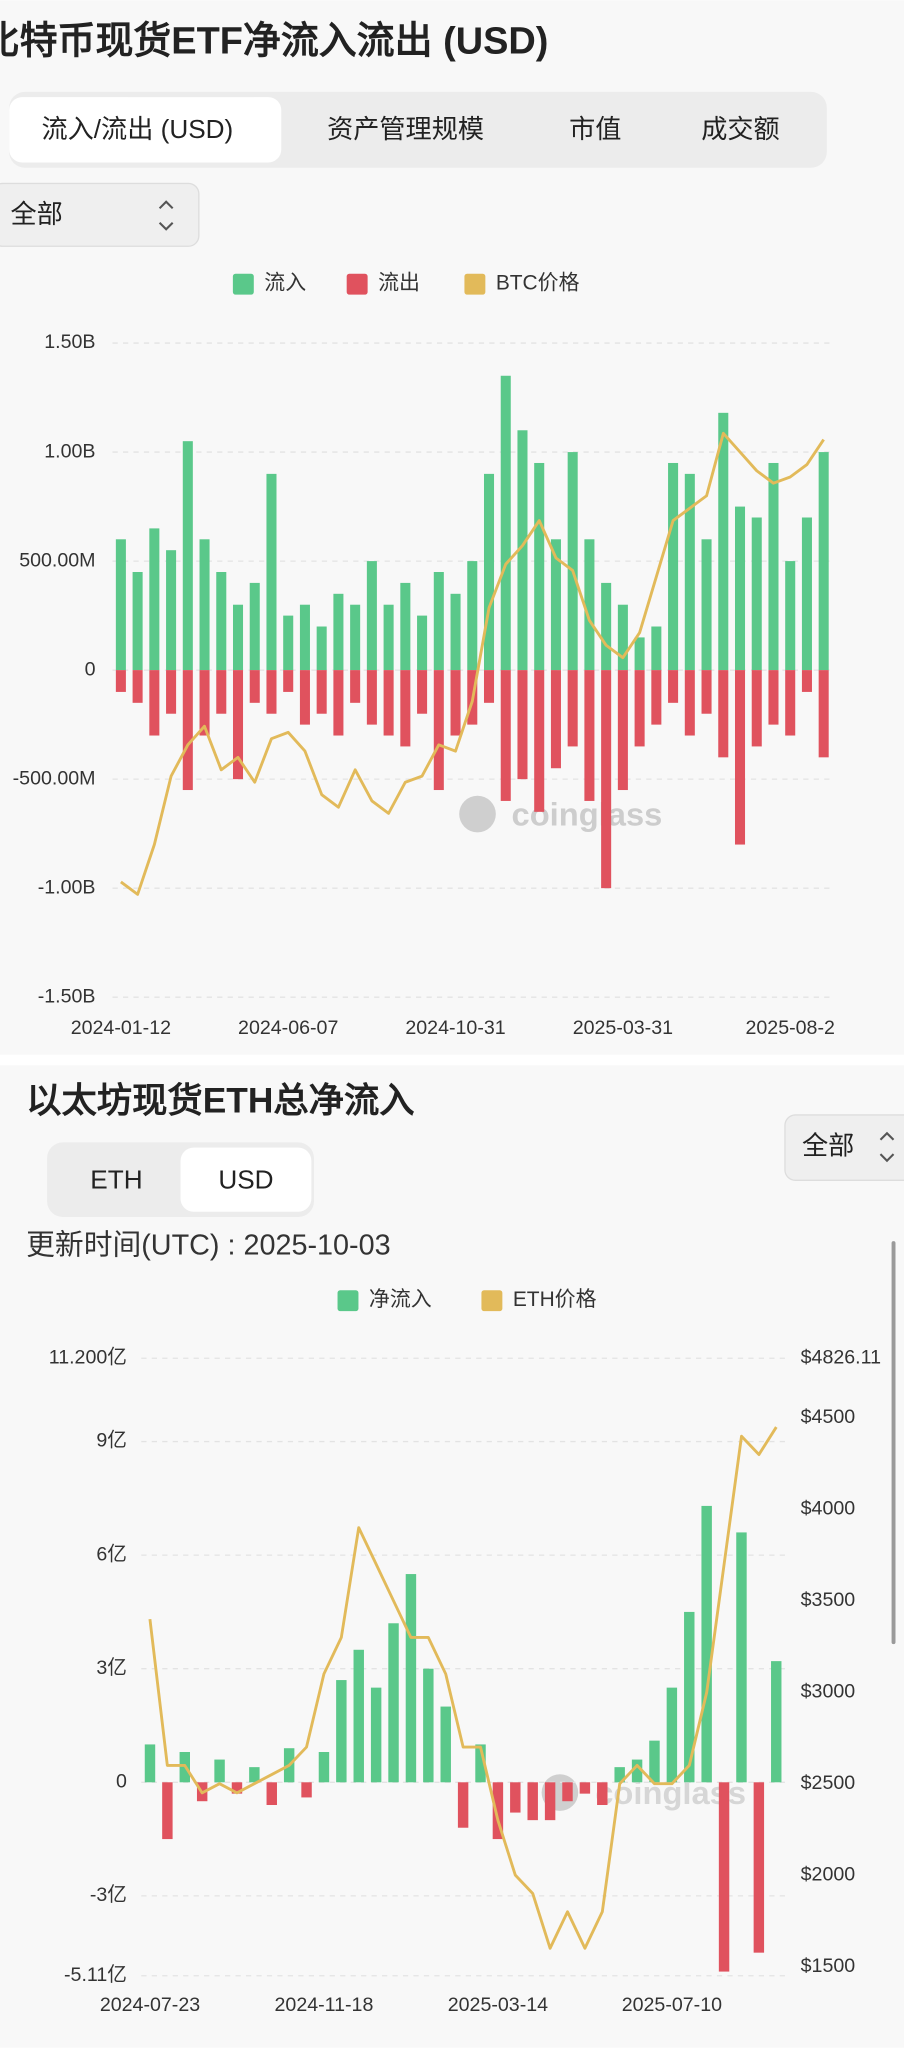  Describe the element at coordinates (492, 1301) in the screenshot. I see `legend-swatch` at that location.